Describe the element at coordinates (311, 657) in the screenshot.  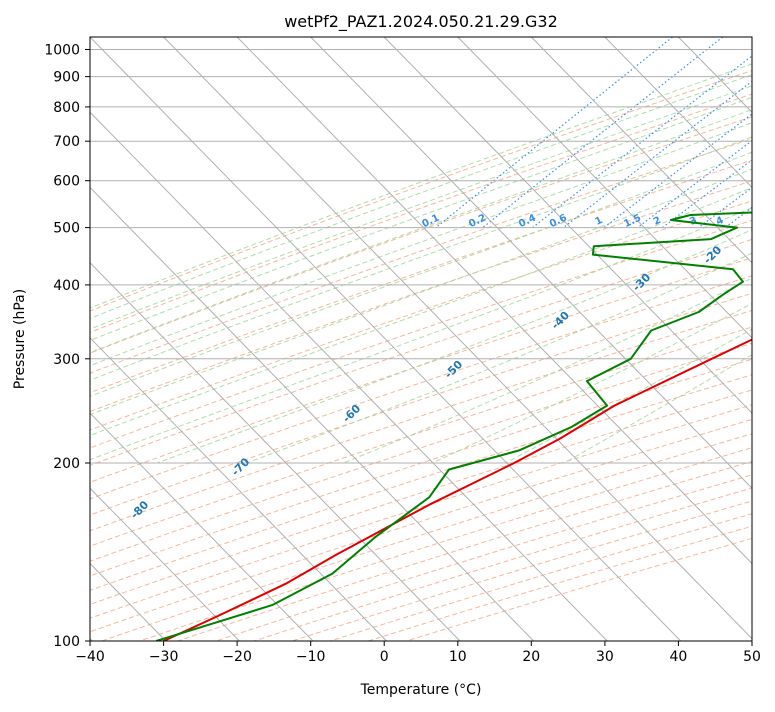
I see `x-tick-label: −10` at that location.